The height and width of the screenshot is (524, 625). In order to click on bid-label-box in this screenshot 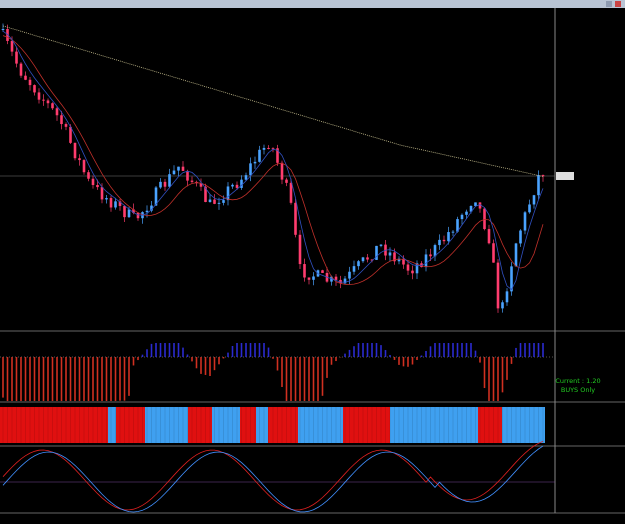, I will do `click(565, 176)`.